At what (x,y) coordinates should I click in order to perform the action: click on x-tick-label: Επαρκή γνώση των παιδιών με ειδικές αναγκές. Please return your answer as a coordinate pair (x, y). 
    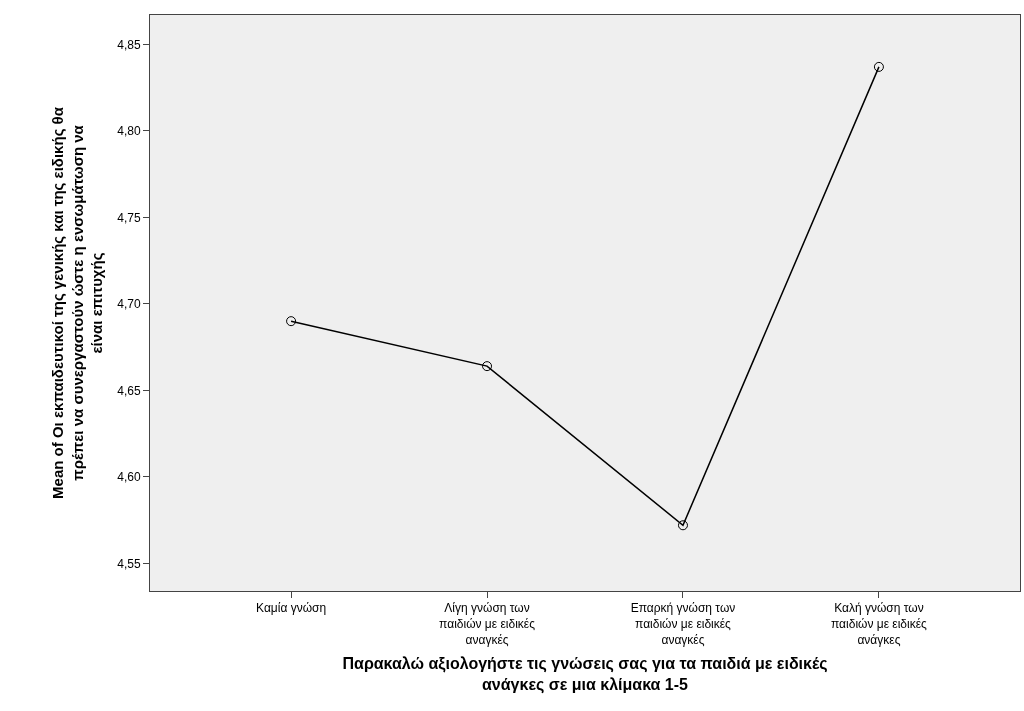
    Looking at the image, I should click on (683, 624).